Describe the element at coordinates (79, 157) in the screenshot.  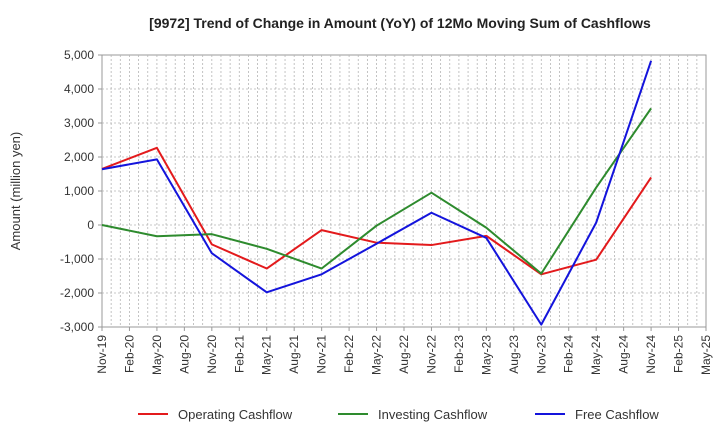
I see `y-tick-label: 2,000` at that location.